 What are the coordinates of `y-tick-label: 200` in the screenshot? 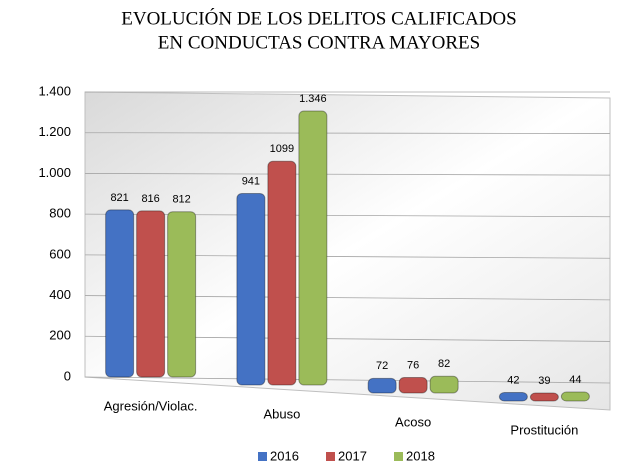 It's located at (60, 335).